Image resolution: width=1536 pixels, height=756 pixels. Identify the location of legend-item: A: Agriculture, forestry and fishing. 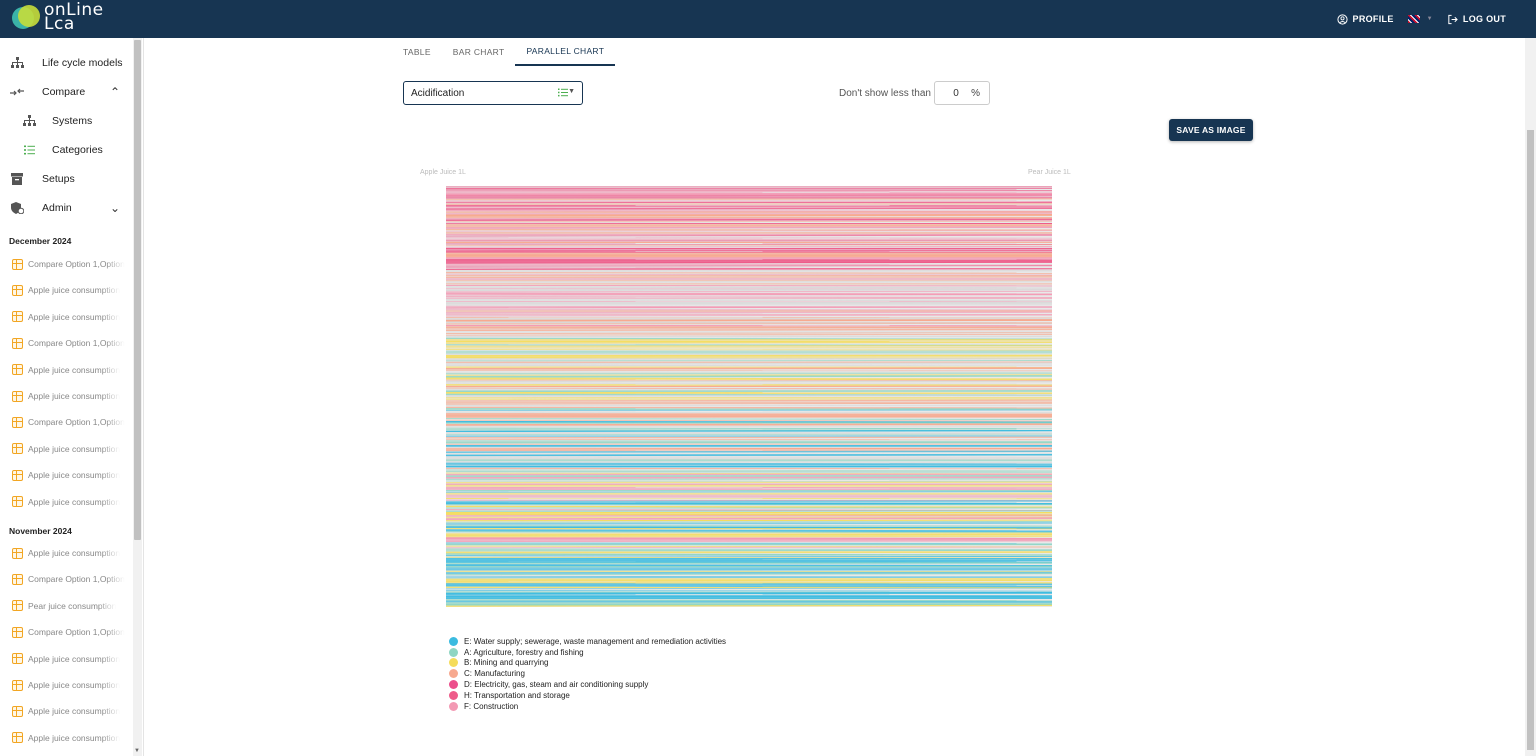
(587, 652).